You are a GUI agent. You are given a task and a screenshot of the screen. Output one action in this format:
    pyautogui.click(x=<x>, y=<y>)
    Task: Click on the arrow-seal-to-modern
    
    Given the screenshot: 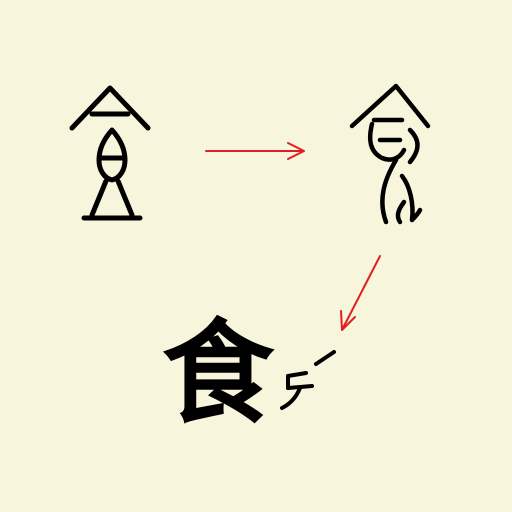 What is the action you would take?
    pyautogui.click(x=360, y=293)
    